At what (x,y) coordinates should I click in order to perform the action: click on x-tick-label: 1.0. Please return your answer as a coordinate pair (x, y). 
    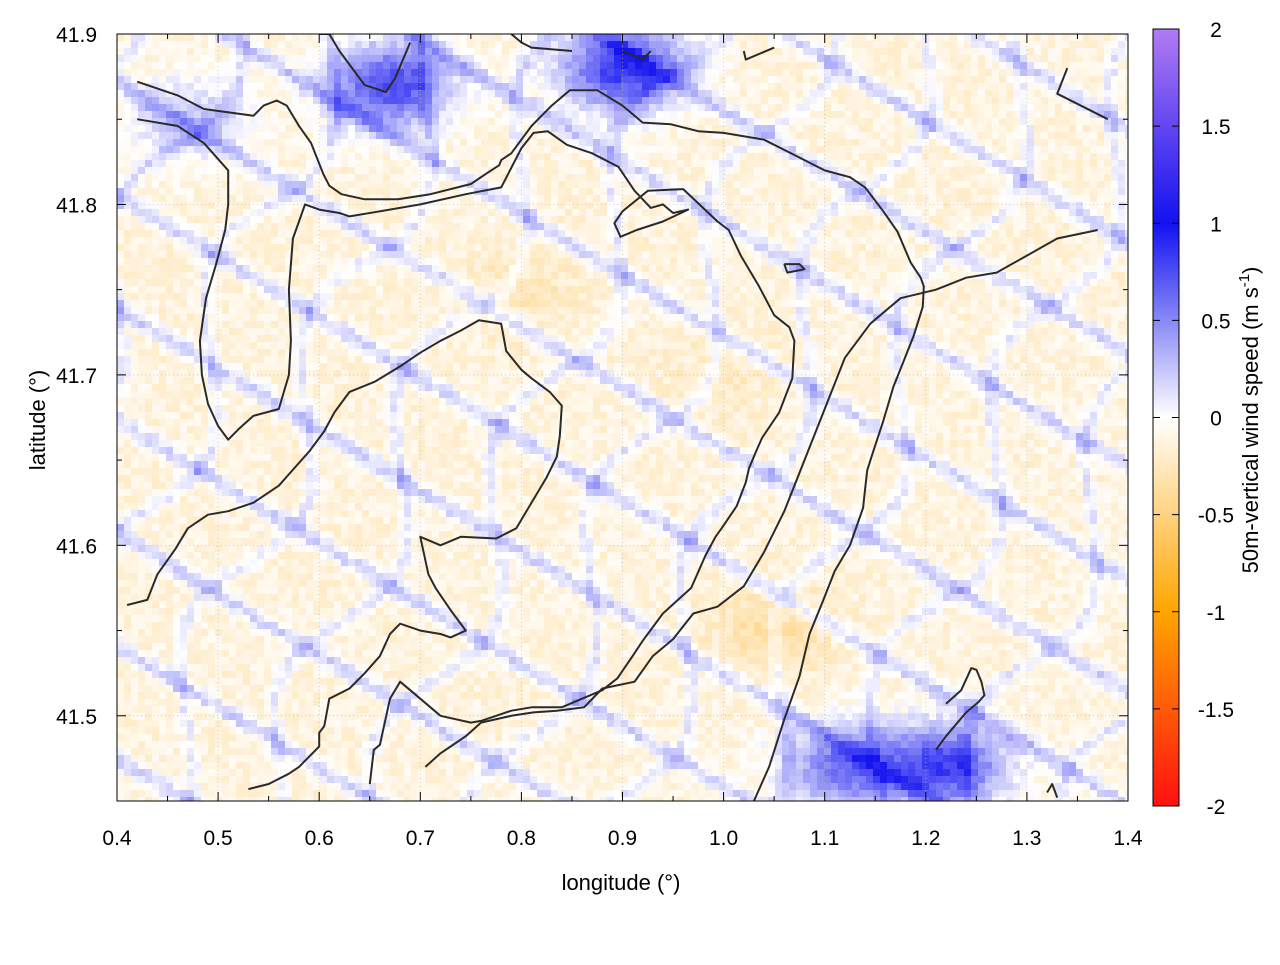
    Looking at the image, I should click on (723, 838).